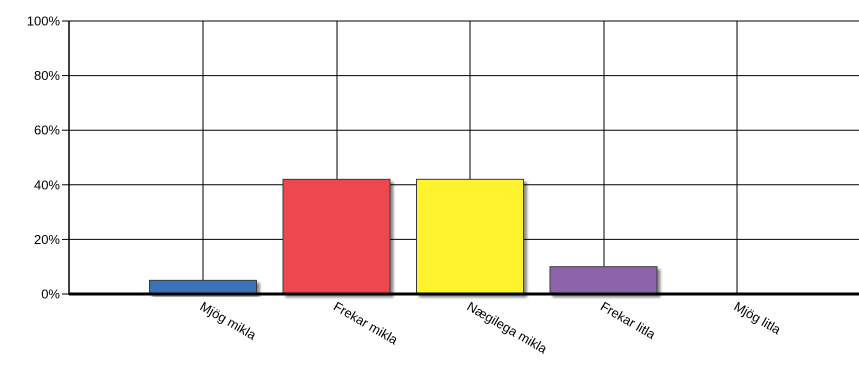 The image size is (859, 383). Describe the element at coordinates (229, 321) in the screenshot. I see `x-category-label-0: Mjög mikla` at that location.